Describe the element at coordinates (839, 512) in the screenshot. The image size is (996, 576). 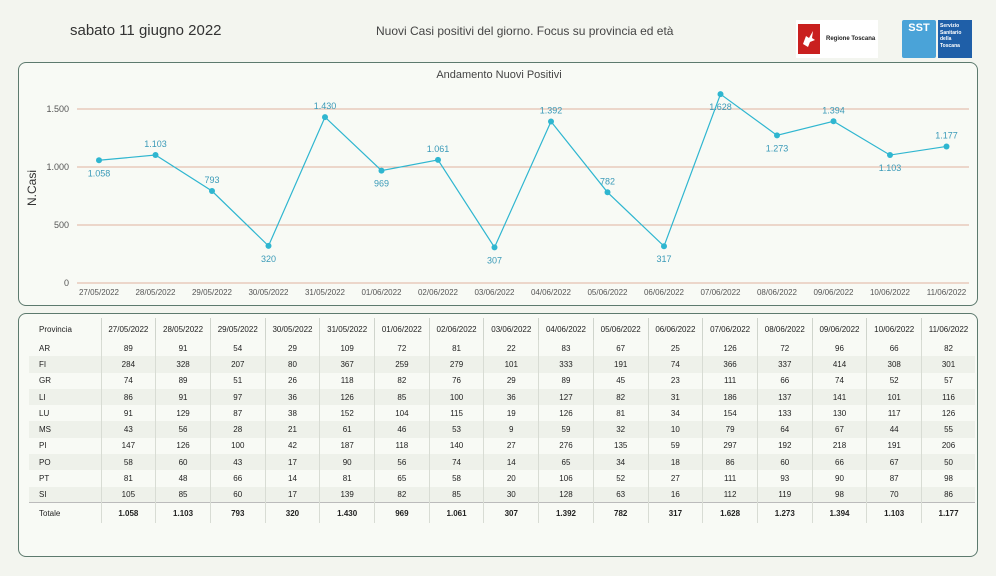
I see `total-cell: 1.394` at that location.